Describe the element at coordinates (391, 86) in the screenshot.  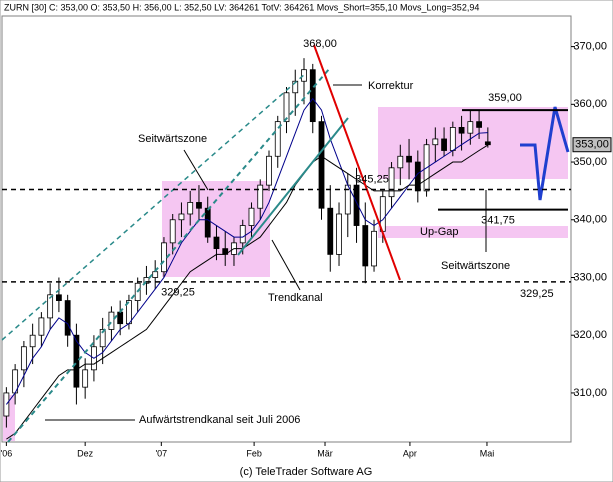
I see `annotation: Korrektur` at that location.